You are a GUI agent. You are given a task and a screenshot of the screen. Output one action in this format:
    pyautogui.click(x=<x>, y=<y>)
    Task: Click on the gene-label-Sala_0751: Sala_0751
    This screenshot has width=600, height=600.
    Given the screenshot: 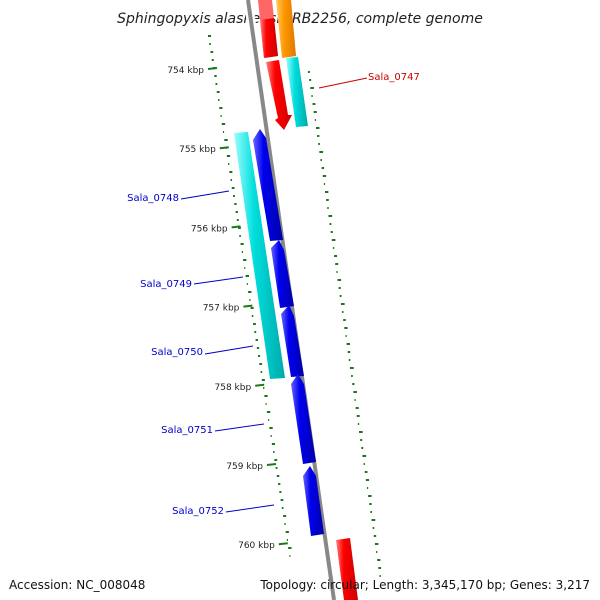 What is the action you would take?
    pyautogui.click(x=187, y=430)
    